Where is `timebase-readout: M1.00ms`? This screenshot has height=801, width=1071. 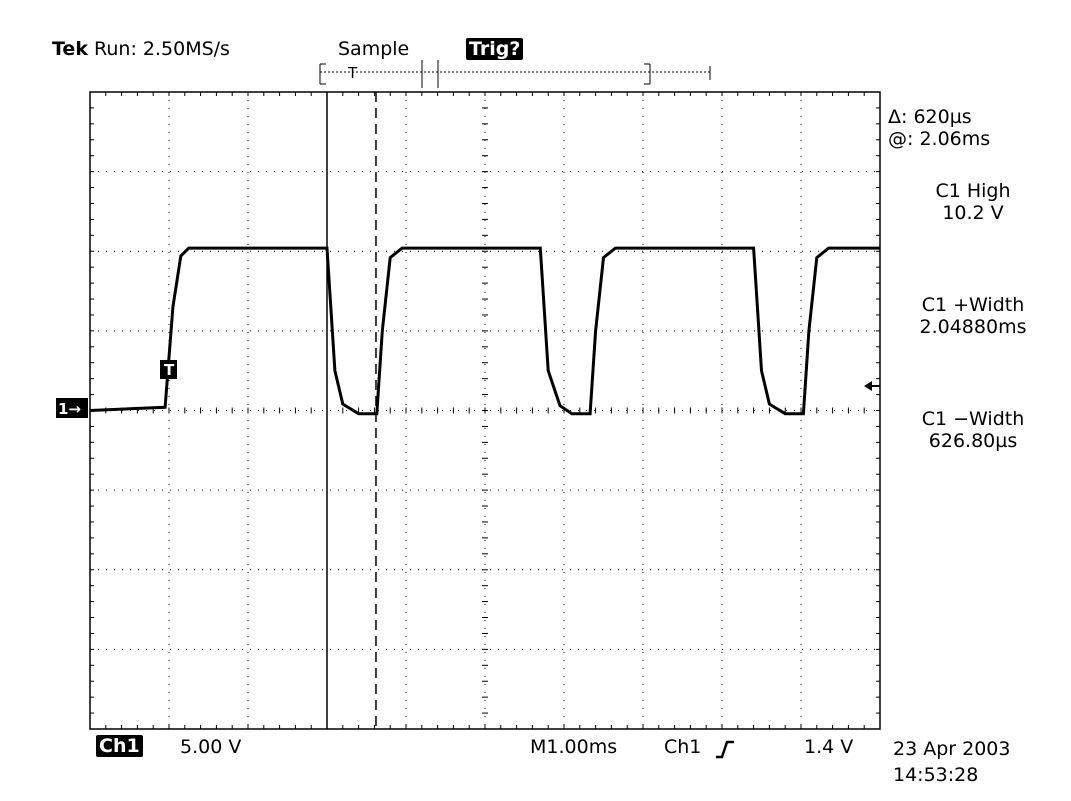
timebase-readout: M1.00ms is located at coordinates (574, 747).